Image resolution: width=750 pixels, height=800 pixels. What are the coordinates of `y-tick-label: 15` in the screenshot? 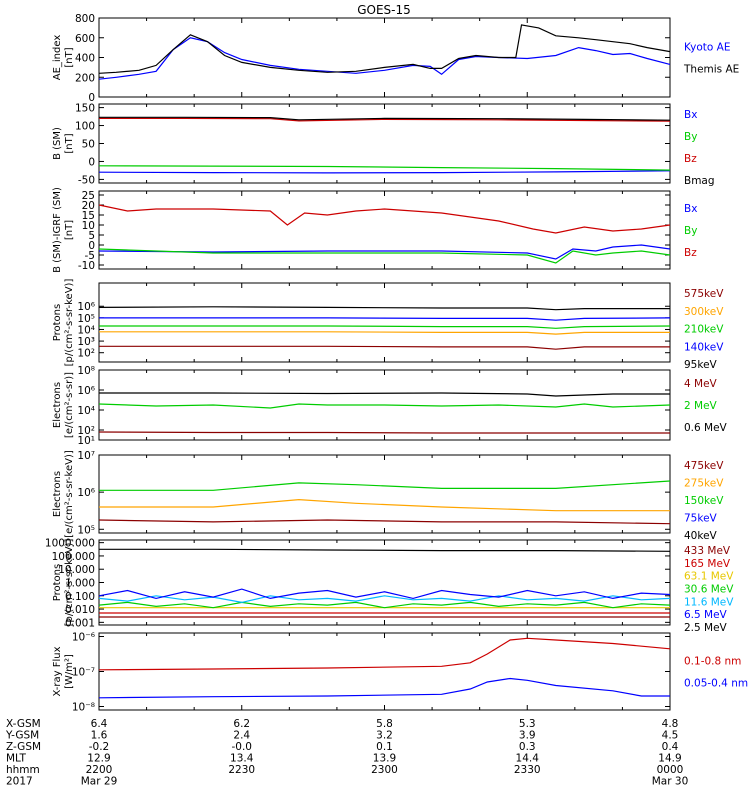 It's located at (88, 216).